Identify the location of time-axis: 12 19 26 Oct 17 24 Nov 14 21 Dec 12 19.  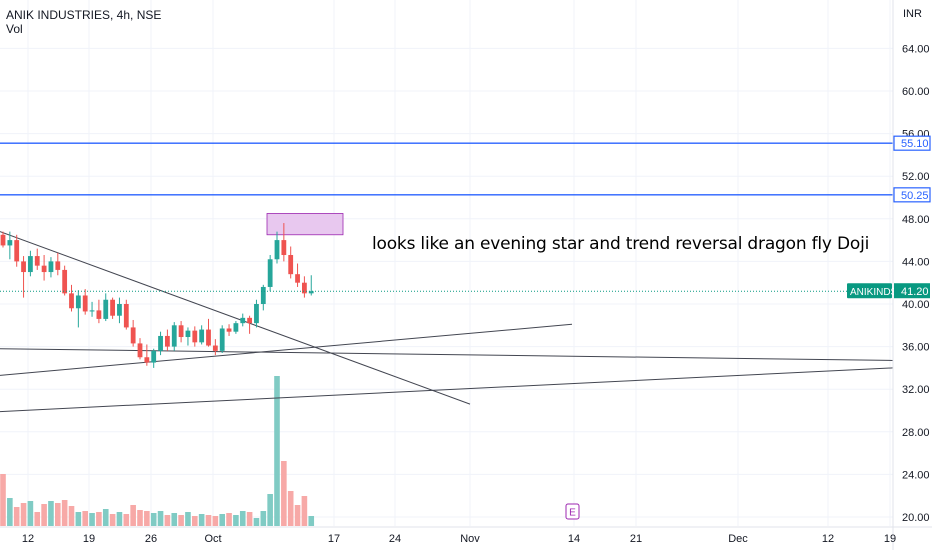
(466, 535).